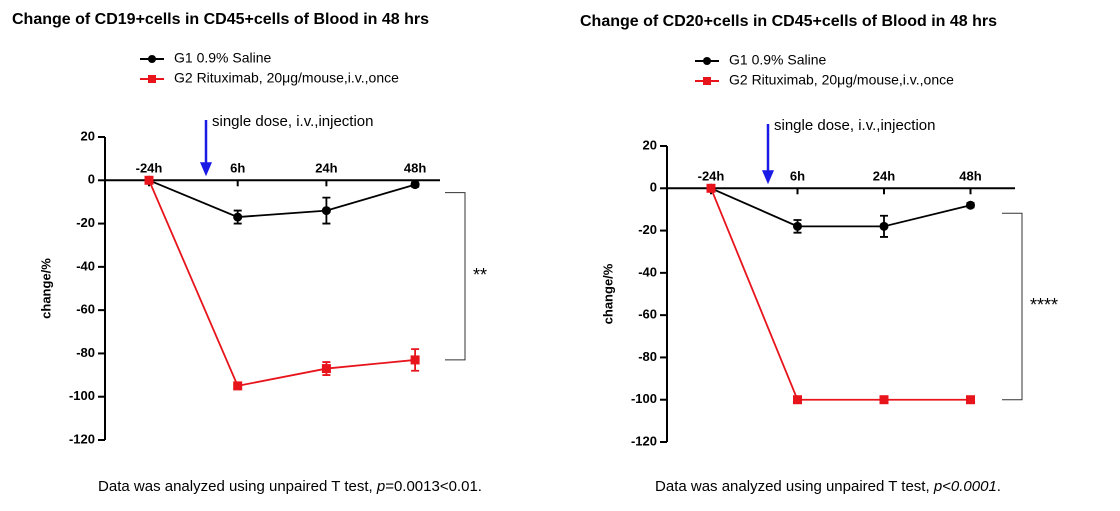  Describe the element at coordinates (1044, 305) in the screenshot. I see `significance-label: ****` at that location.